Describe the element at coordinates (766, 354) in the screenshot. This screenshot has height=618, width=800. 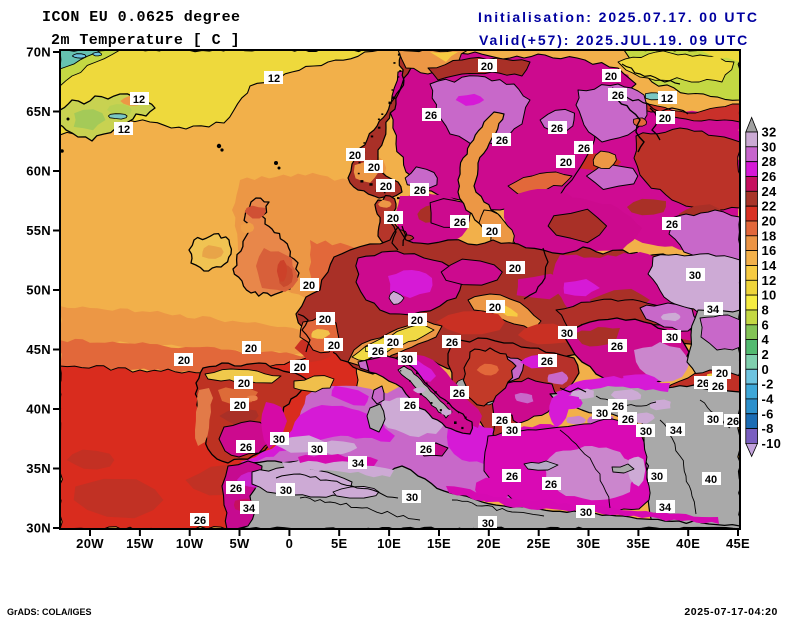
I see `svg-text: 2` at that location.